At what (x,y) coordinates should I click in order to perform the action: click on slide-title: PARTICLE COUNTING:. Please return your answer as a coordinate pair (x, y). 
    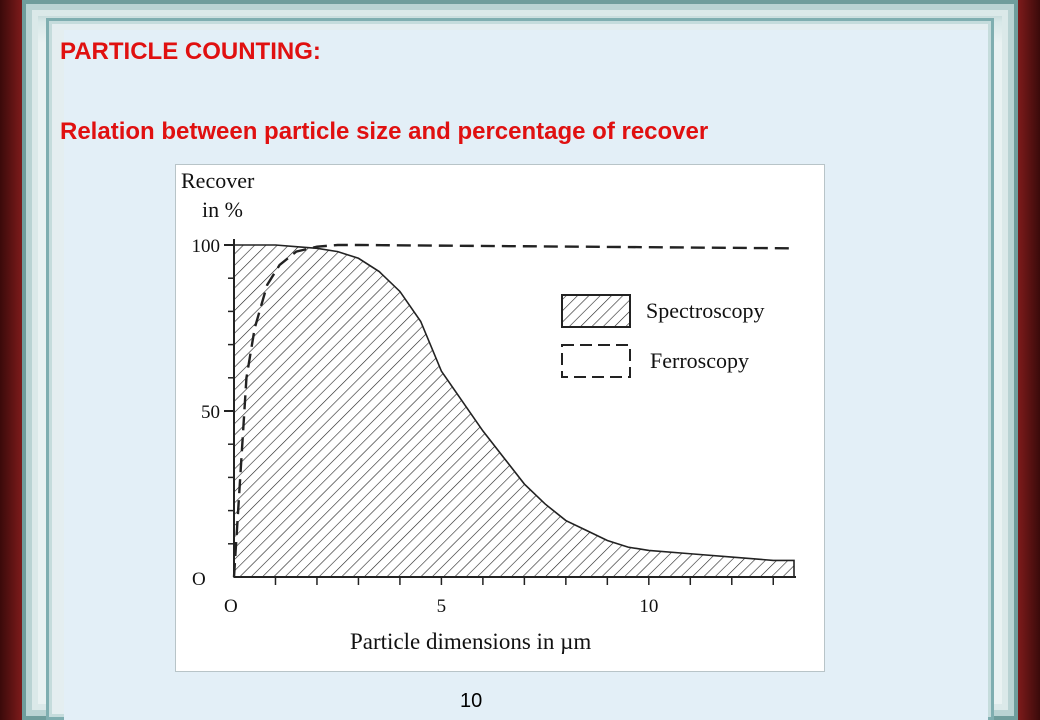
    Looking at the image, I should click on (190, 51).